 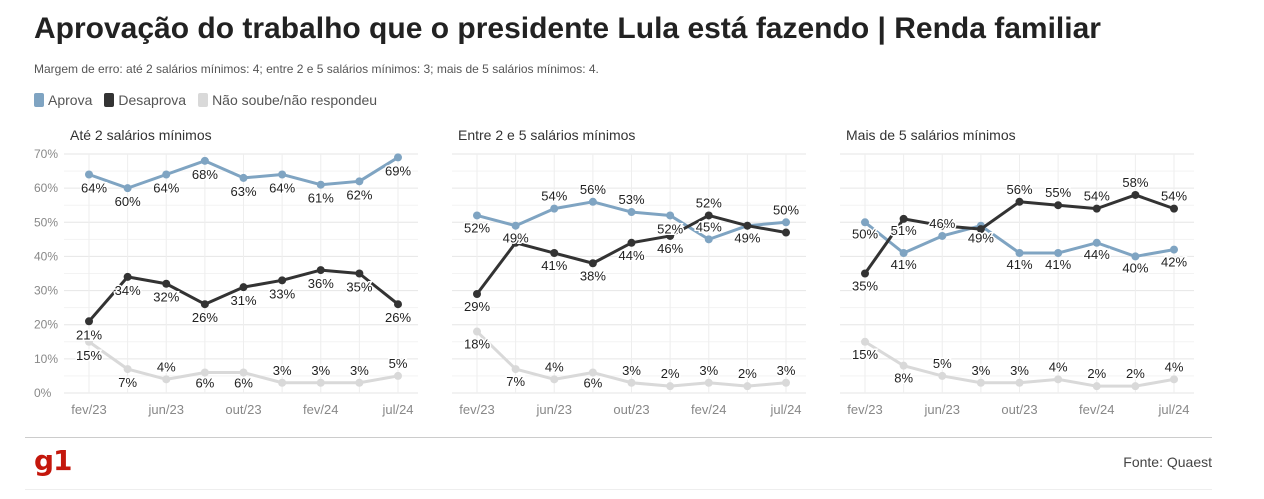 I want to click on data-label-aprova: 44%, so click(x=1097, y=254).